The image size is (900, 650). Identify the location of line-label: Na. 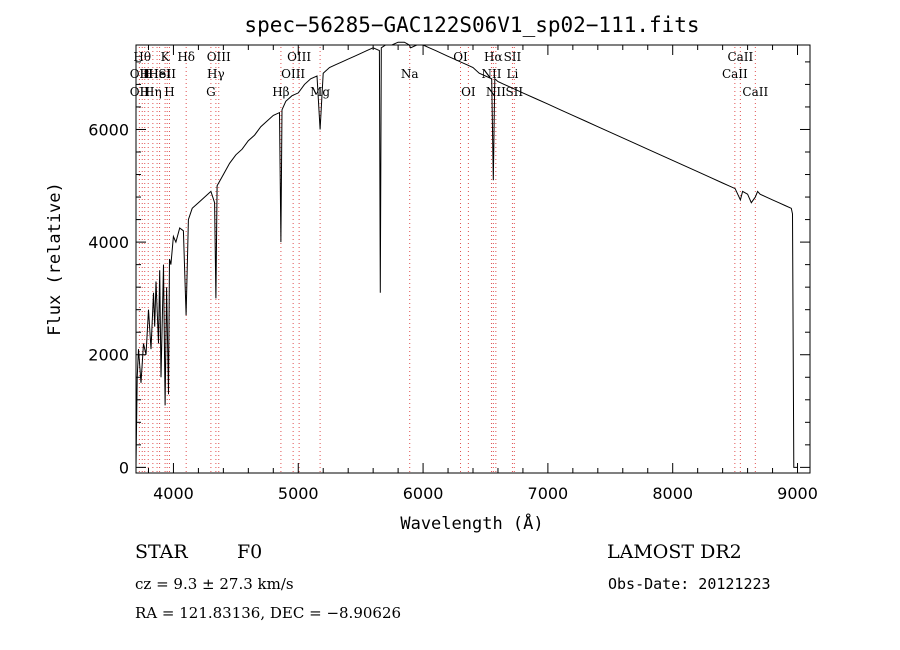
(410, 74).